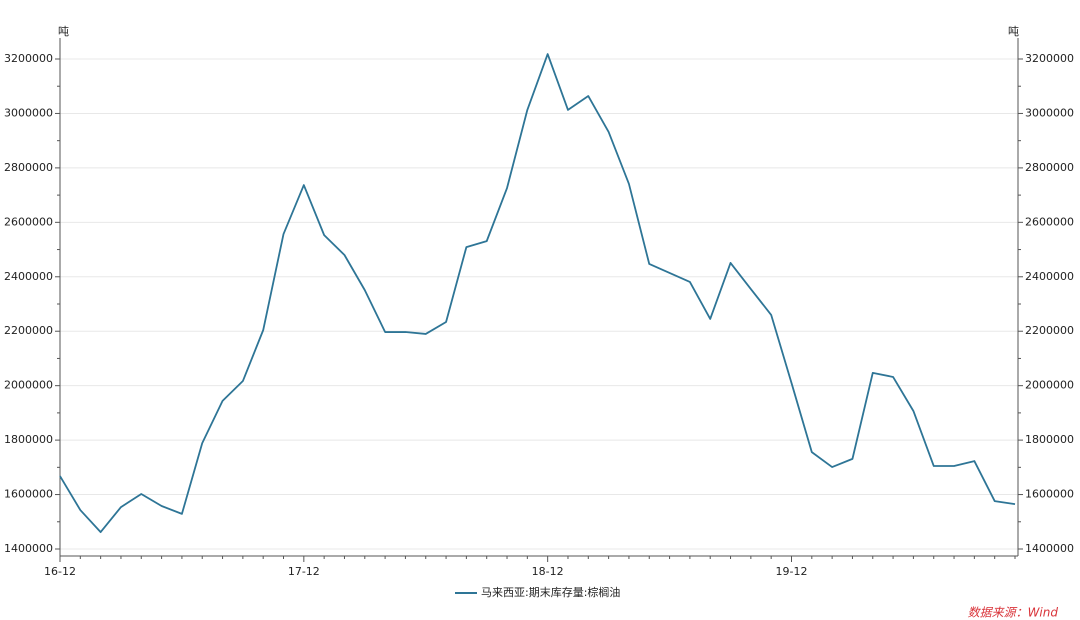 This screenshot has height=620, width=1080. What do you see at coordinates (1049, 58) in the screenshot?
I see `y2-tick-label: 3200000` at bounding box center [1049, 58].